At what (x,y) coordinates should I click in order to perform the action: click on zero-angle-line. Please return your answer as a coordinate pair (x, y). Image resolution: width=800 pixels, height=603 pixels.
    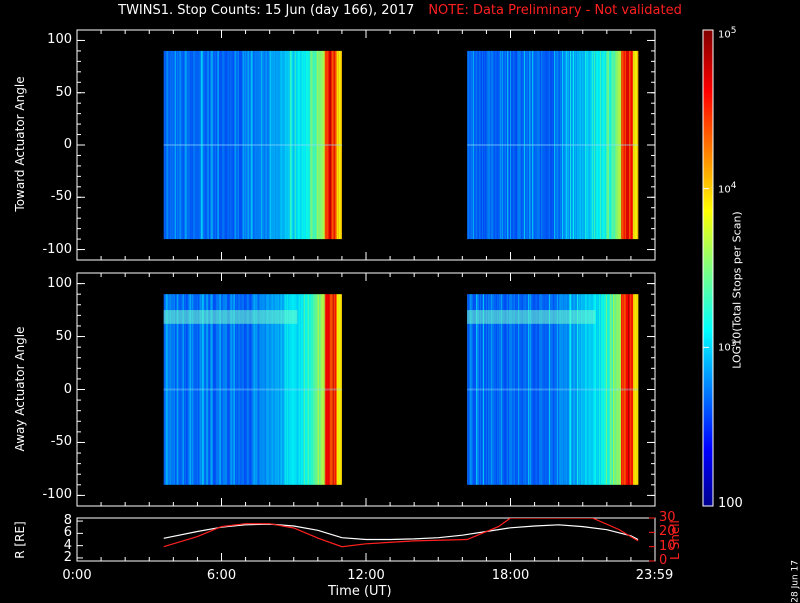
    Looking at the image, I should click on (553, 145).